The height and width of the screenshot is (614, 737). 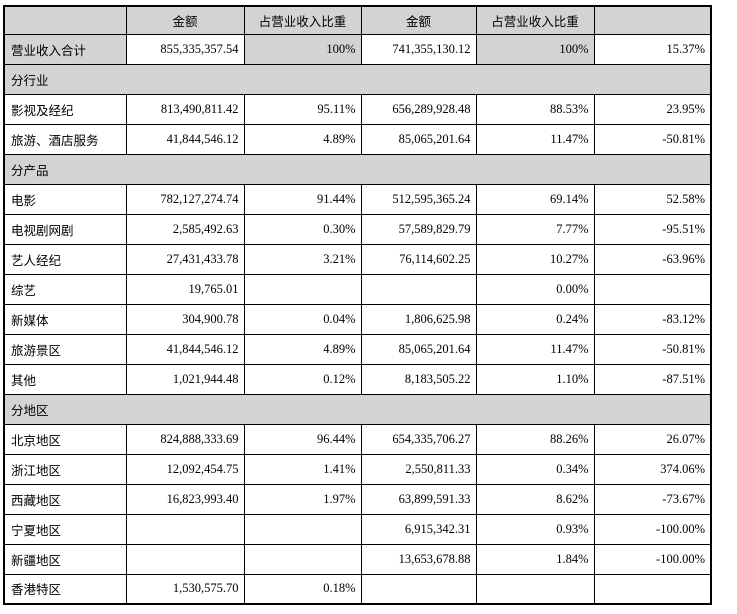 I want to click on row-label: 浙江地区, so click(x=65, y=469).